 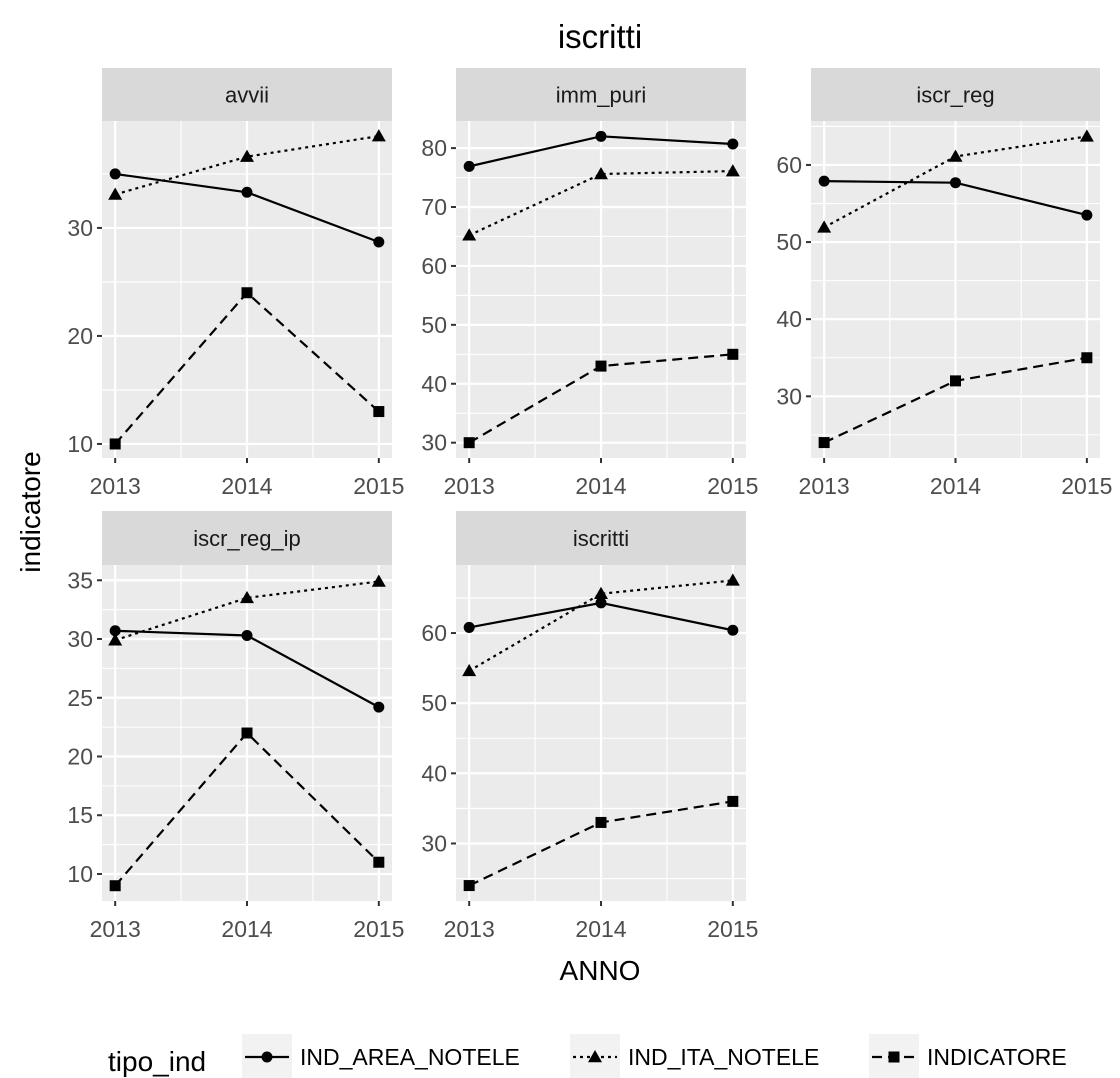 What do you see at coordinates (600, 36) in the screenshot?
I see `chart-title: iscritti` at bounding box center [600, 36].